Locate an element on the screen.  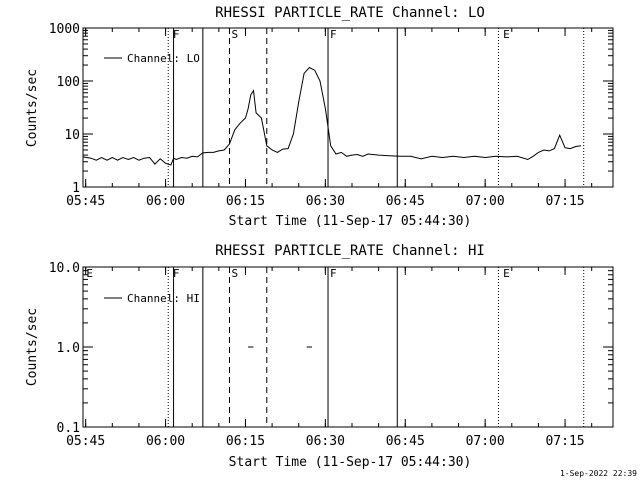
y-tick-label: 0.1 is located at coordinates (68, 428).